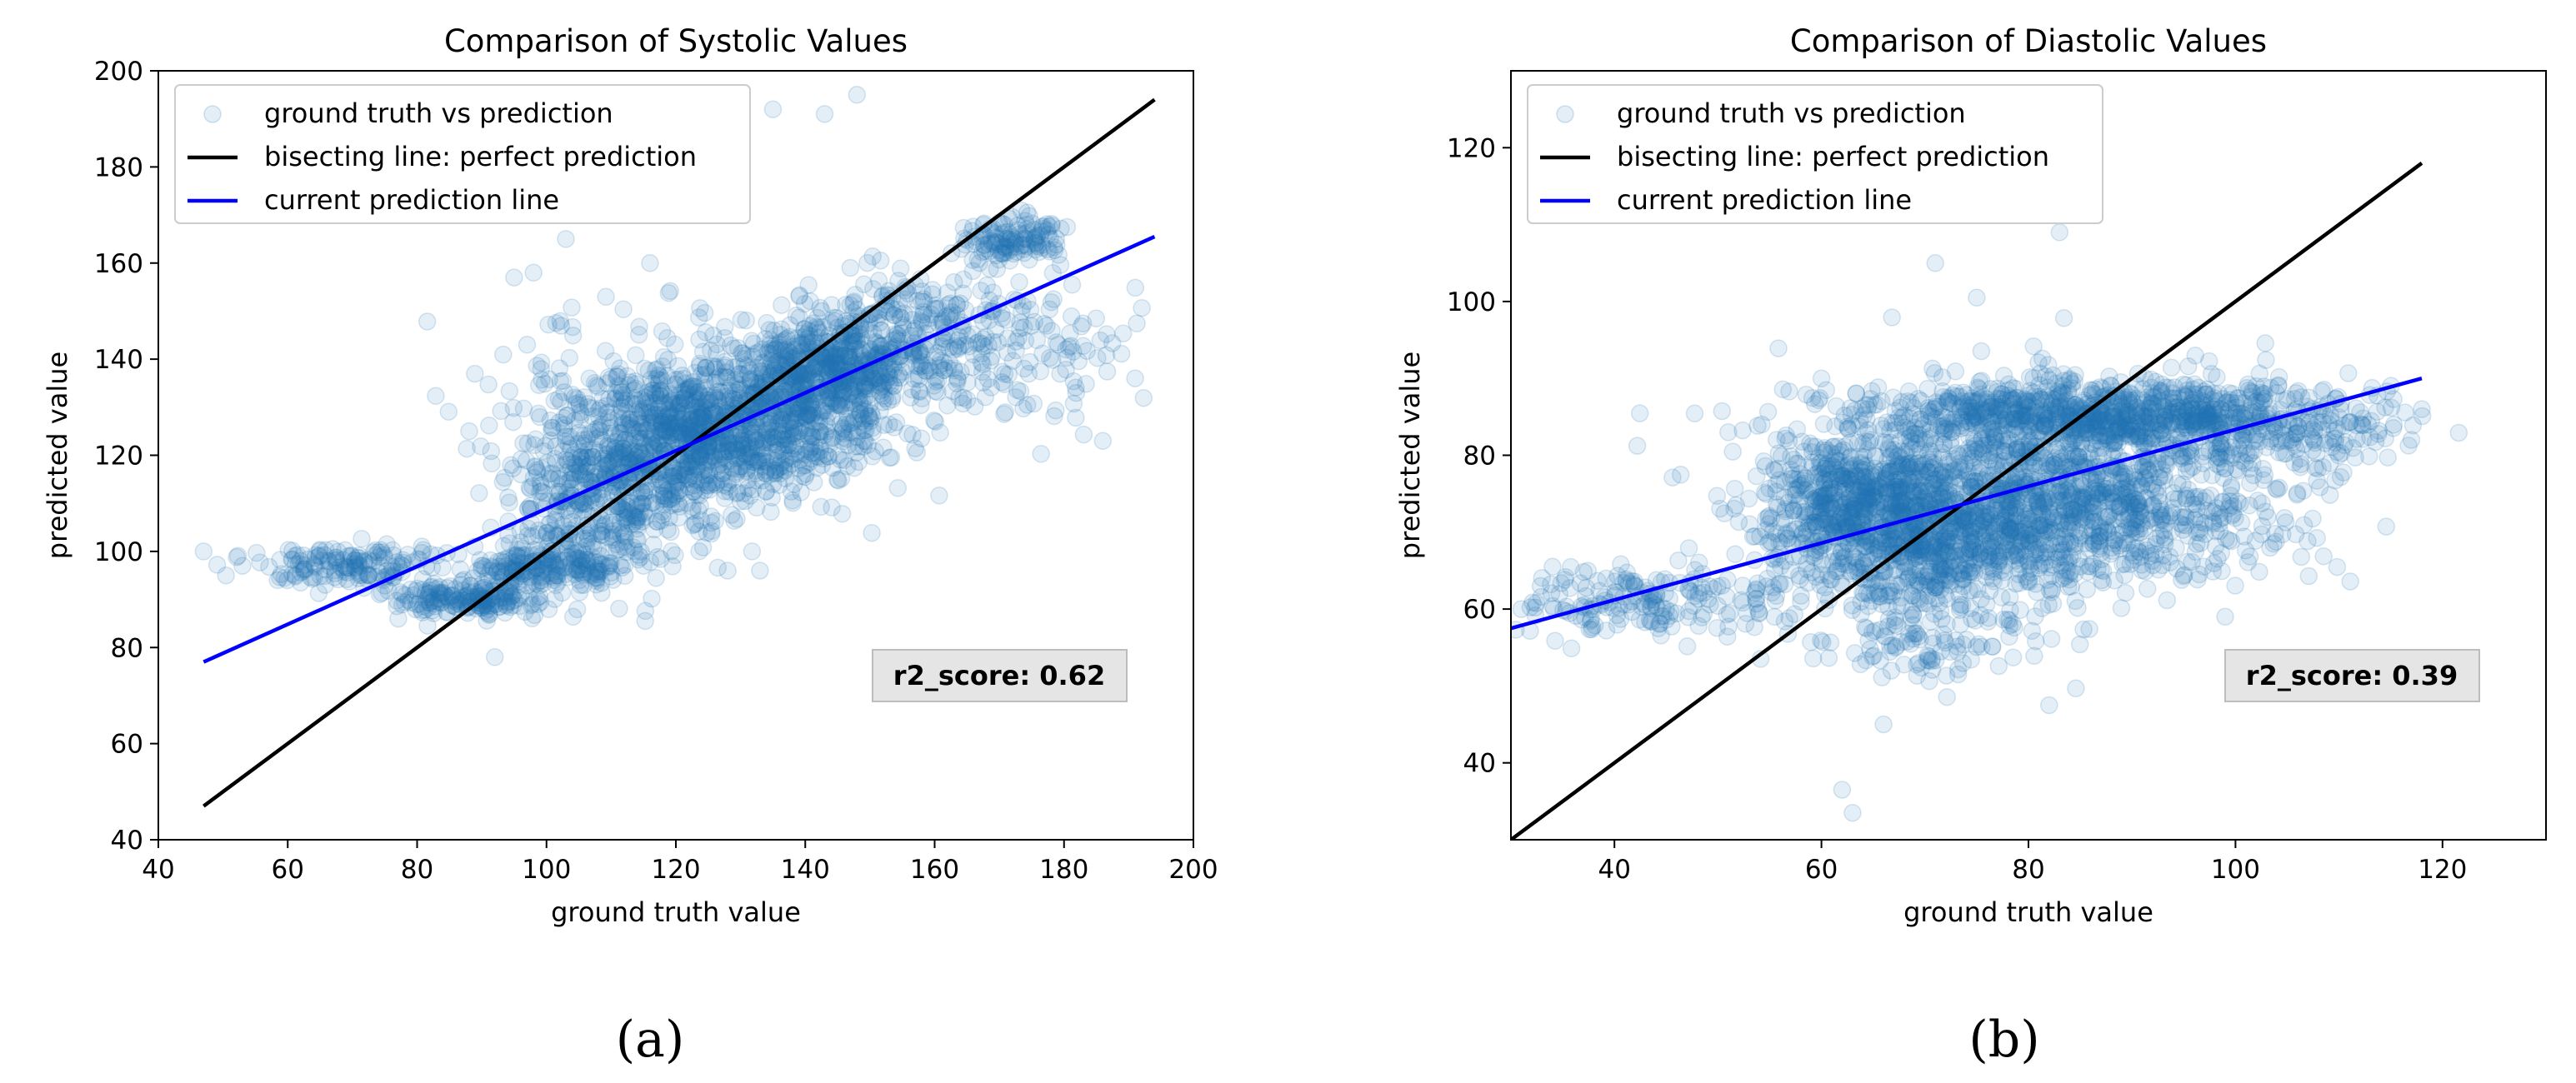 The height and width of the screenshot is (1083, 2576). What do you see at coordinates (119, 360) in the screenshot?
I see `y-tick-label: 140` at bounding box center [119, 360].